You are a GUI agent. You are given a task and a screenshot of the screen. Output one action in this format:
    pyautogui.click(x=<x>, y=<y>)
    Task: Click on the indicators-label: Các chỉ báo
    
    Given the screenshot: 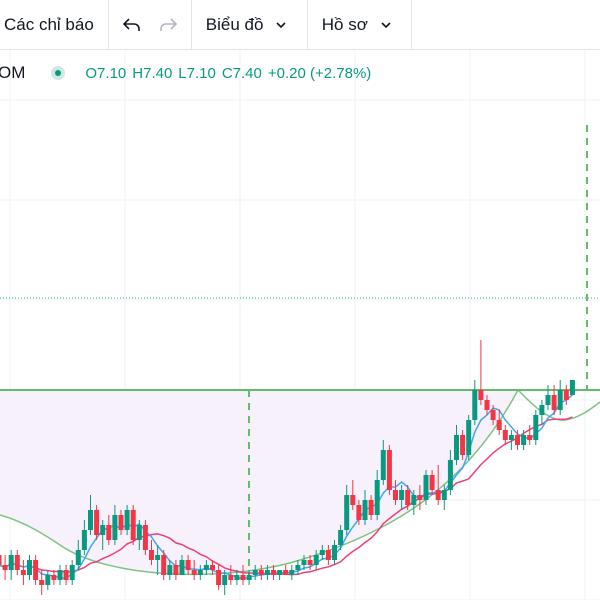 What is the action you would take?
    pyautogui.click(x=49, y=24)
    